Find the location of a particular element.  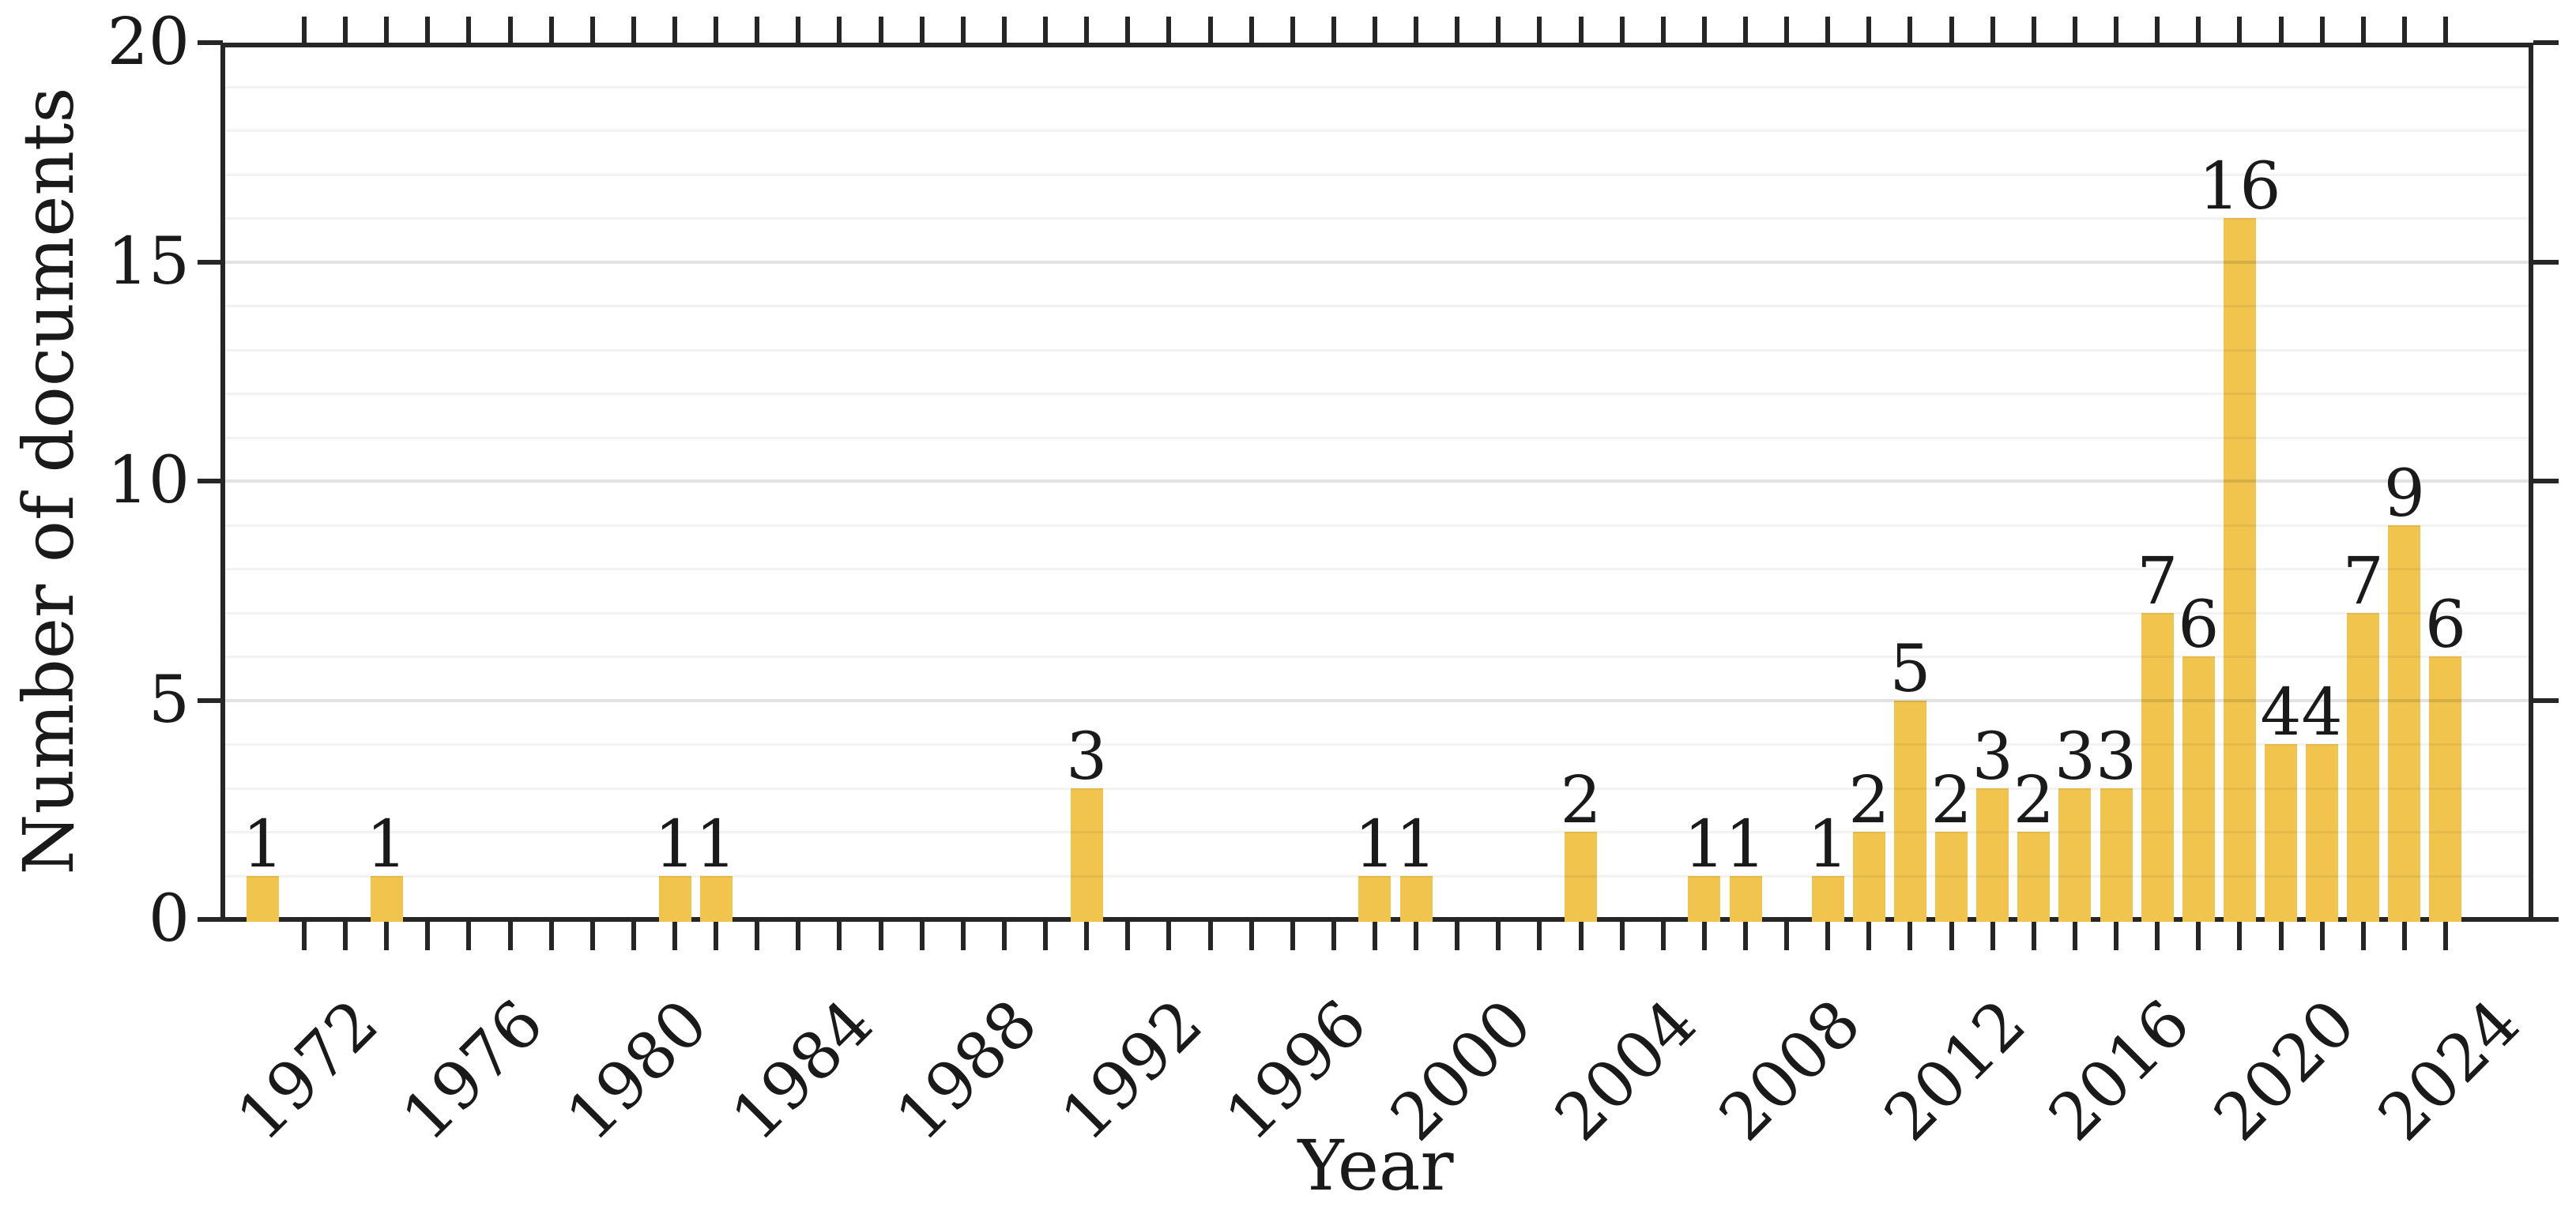

x-tick-top-1988 is located at coordinates (963, 31).